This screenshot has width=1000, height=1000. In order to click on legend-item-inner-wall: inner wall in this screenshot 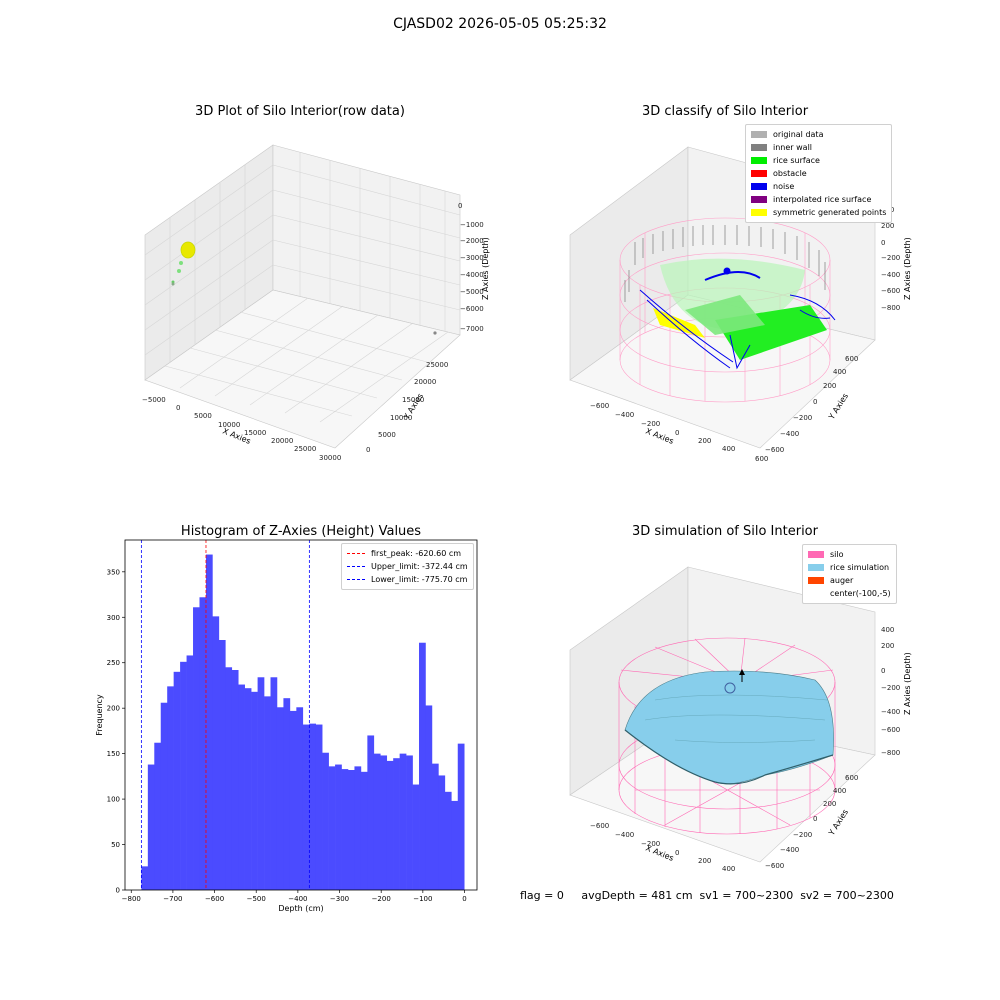, I will do `click(818, 147)`.